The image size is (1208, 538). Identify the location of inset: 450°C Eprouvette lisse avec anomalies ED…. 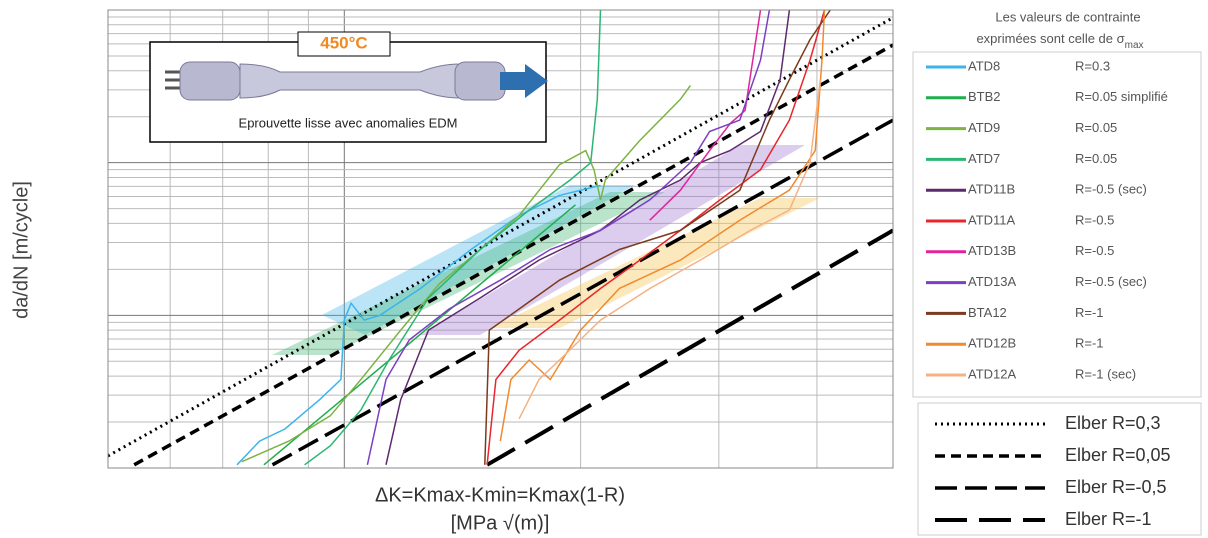
(348, 87).